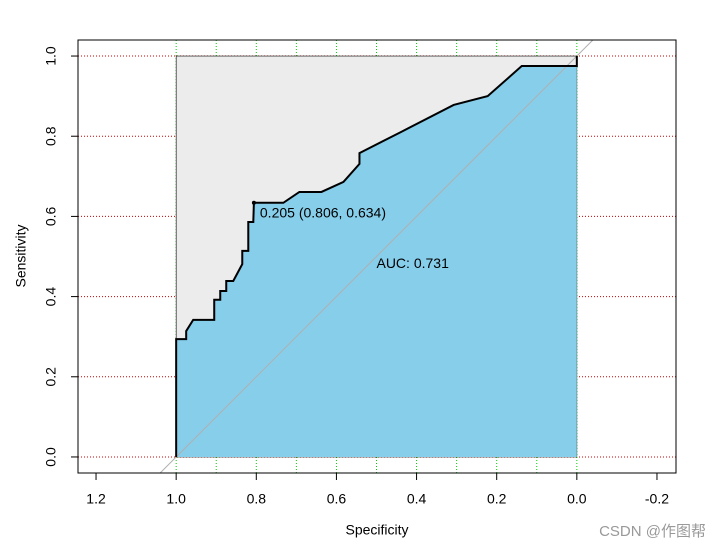 The width and height of the screenshot is (716, 552). Describe the element at coordinates (253, 202) in the screenshot. I see `threshold-point` at that location.